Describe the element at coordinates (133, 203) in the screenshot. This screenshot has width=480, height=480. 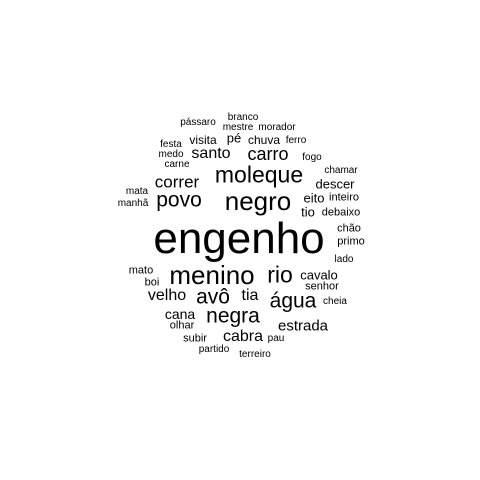
I see `word-manha: manhã` at that location.